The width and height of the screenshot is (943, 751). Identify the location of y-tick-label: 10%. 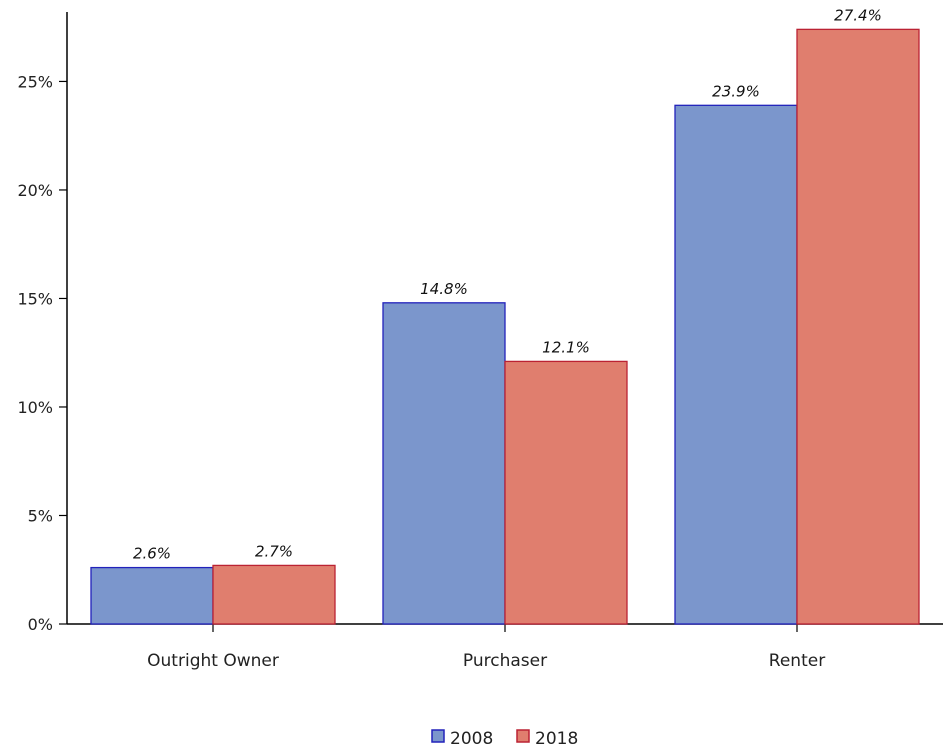
(35, 407).